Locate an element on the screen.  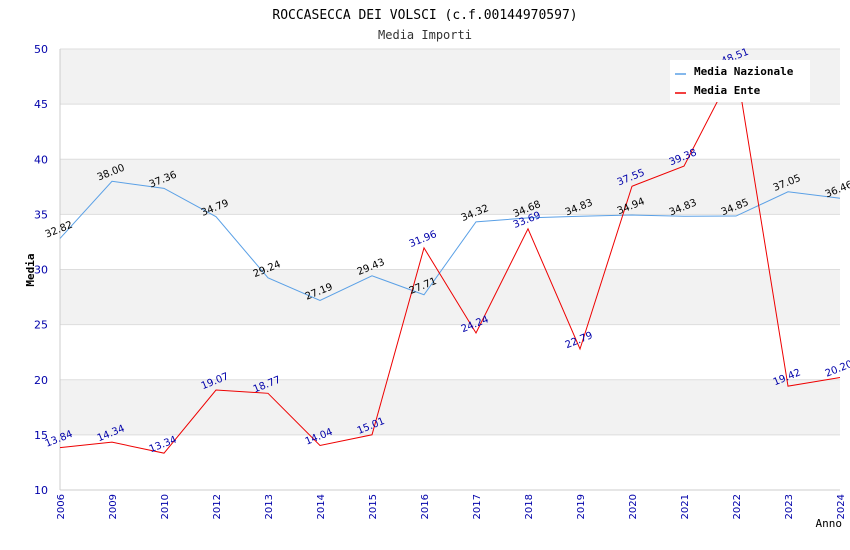
legend-box is located at coordinates (740, 81).